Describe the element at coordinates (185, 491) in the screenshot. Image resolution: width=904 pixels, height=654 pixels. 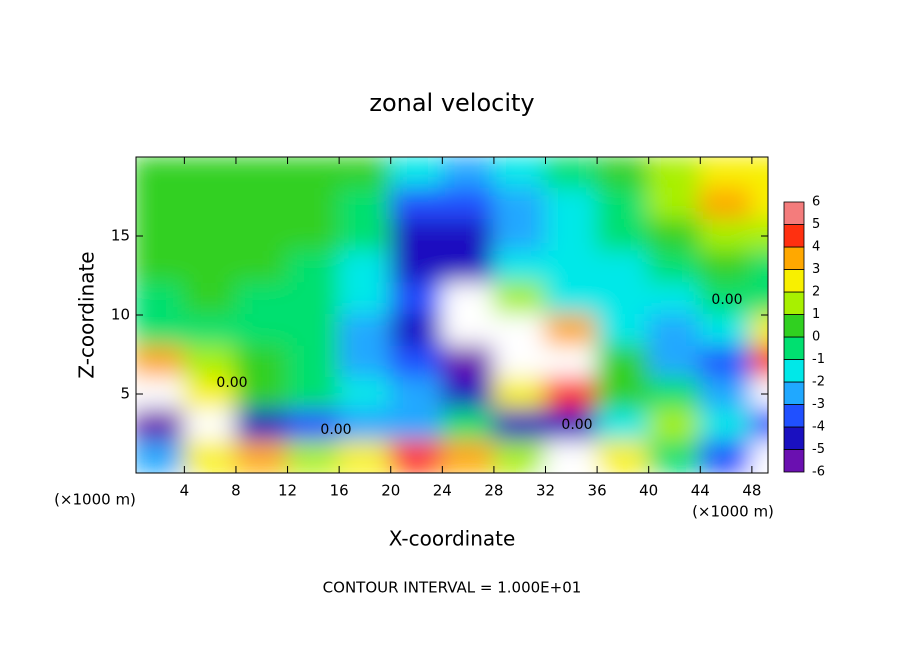
I see `x-tick-label: 4` at that location.